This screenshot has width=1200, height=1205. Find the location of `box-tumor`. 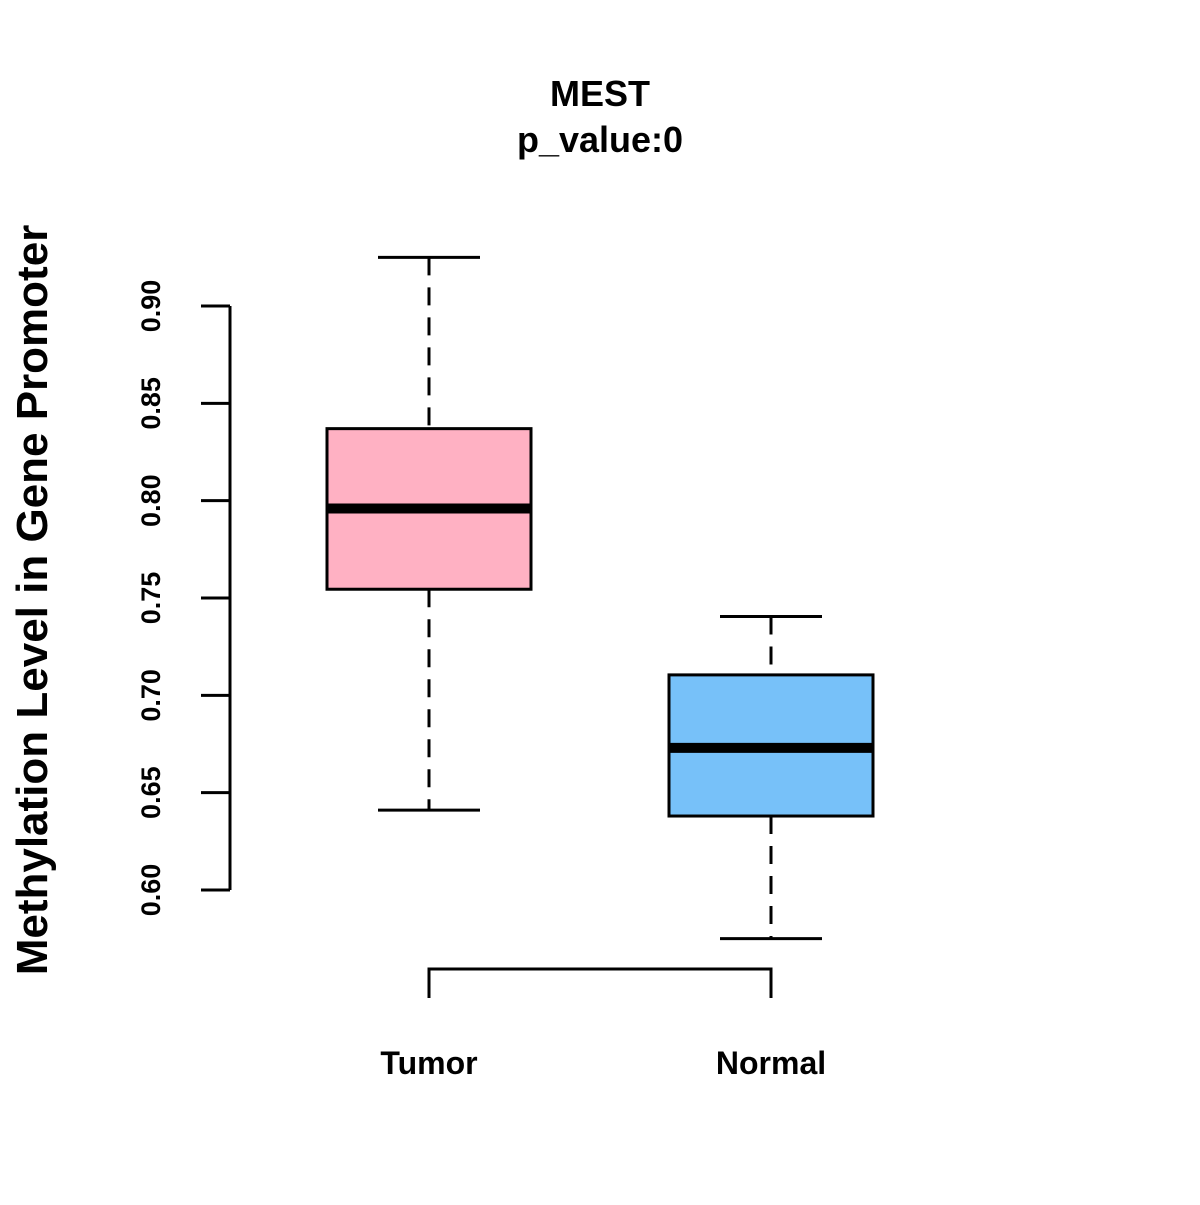

box-tumor is located at coordinates (429, 533).